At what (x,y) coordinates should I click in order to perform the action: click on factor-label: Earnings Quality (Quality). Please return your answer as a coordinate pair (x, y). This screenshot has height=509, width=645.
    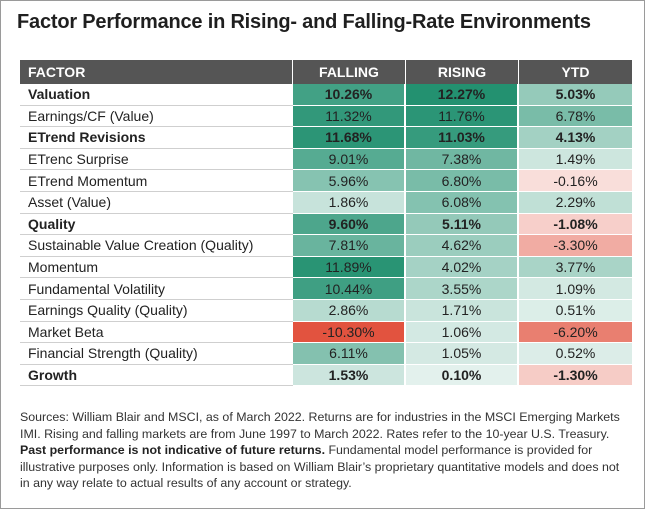
    Looking at the image, I should click on (156, 311).